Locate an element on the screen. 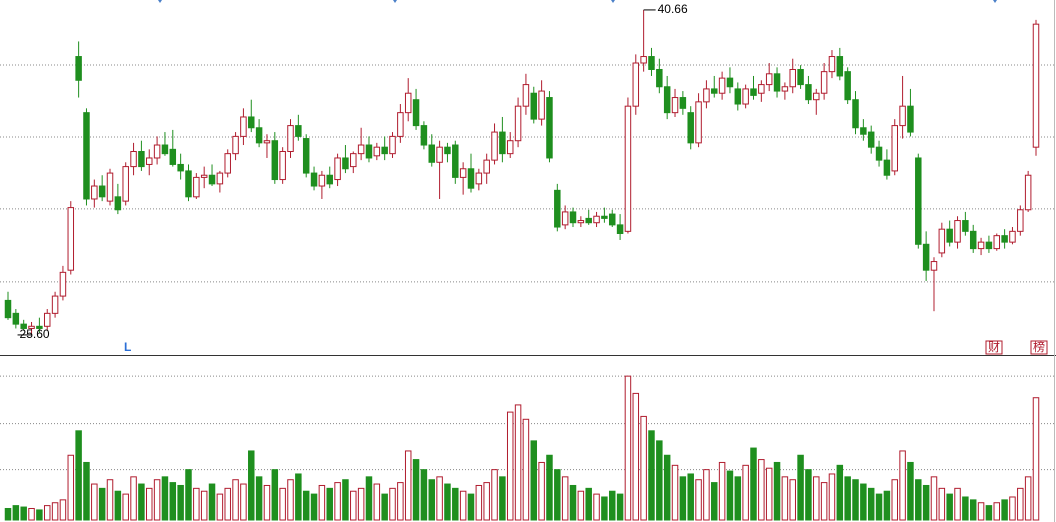 This screenshot has width=1056, height=522. badge-label: 榜 is located at coordinates (1039, 346).